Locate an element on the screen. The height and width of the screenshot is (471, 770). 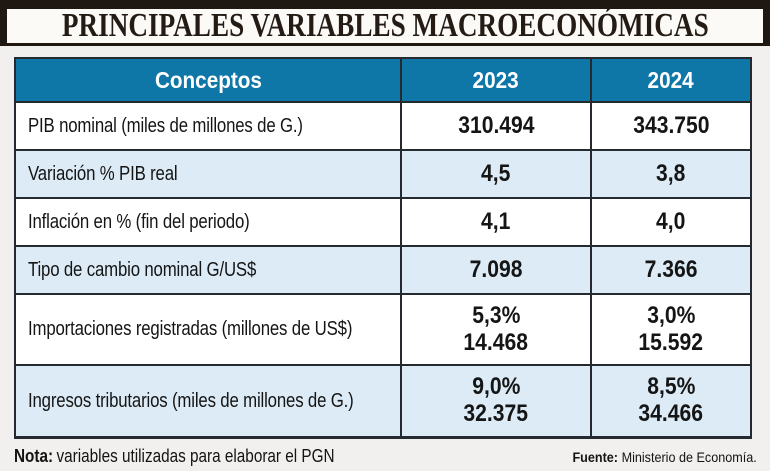
value-cell-2024: 3,8 is located at coordinates (670, 174).